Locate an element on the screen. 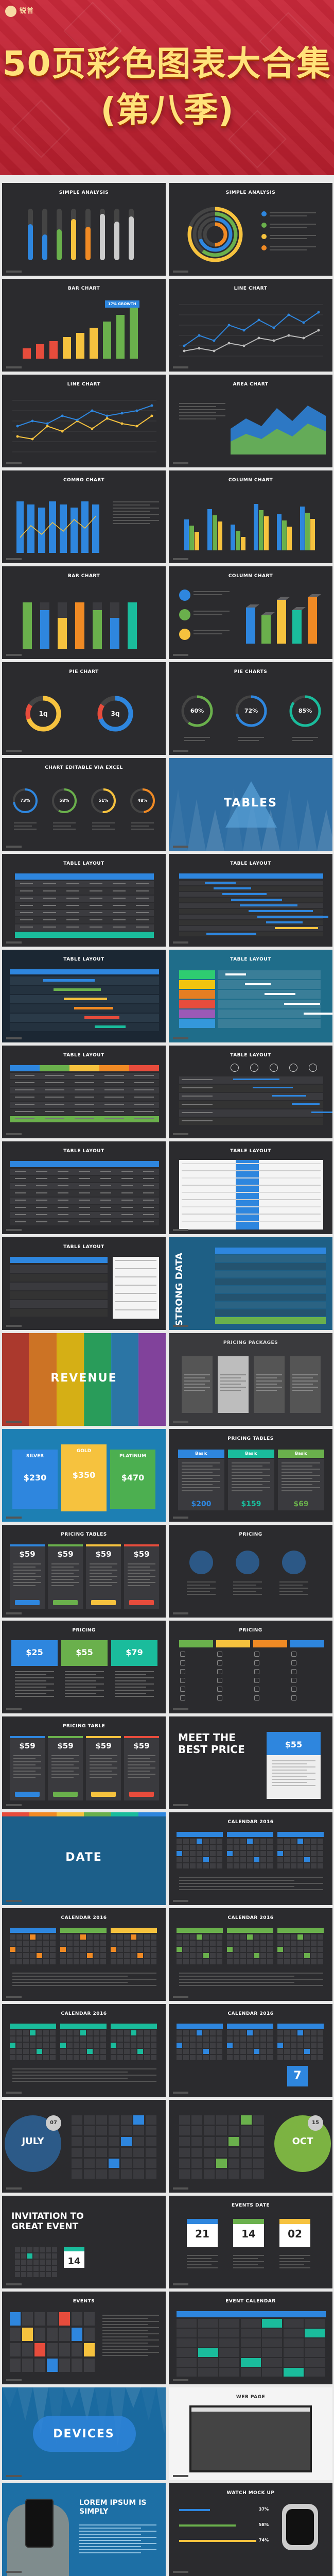  slide-thumbnail: DEVICES is located at coordinates (84, 2433).